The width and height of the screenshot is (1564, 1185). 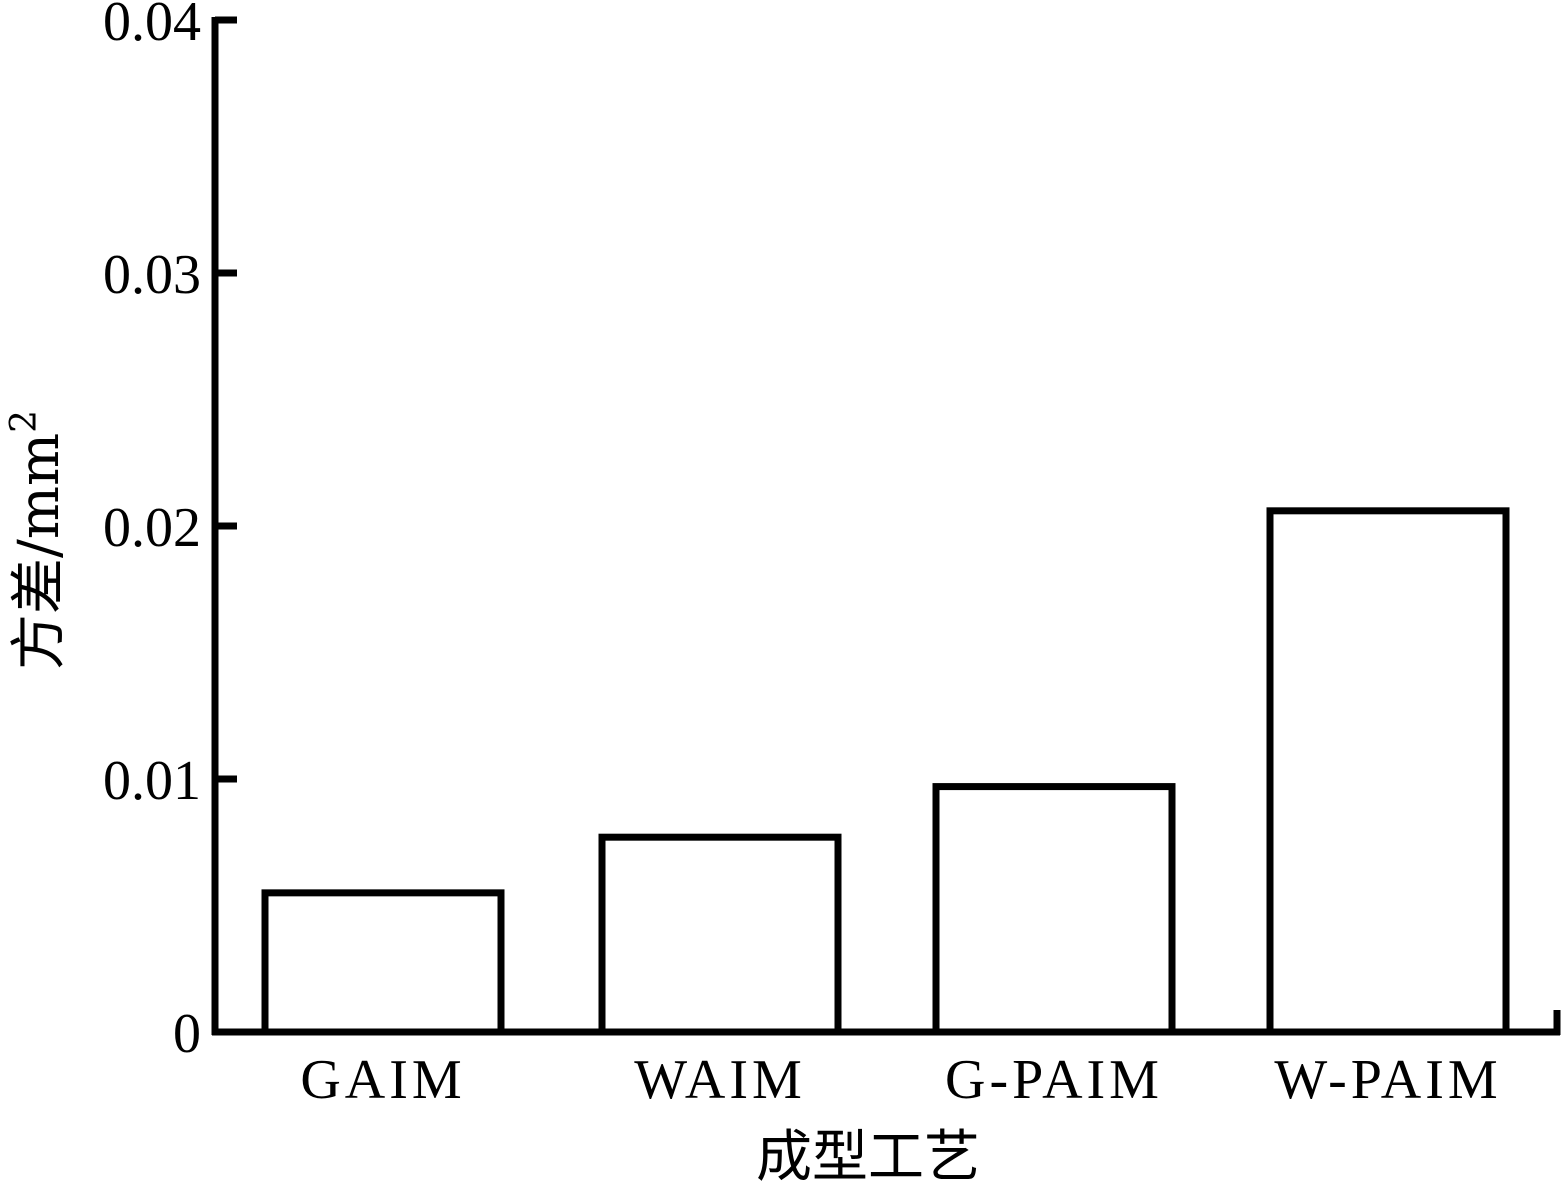 What do you see at coordinates (382, 1080) in the screenshot?
I see `x-tick-label: GAIM` at bounding box center [382, 1080].